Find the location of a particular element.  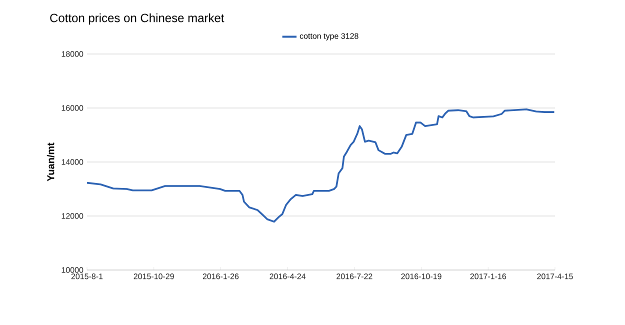

y-tick-label: 16000 is located at coordinates (73, 108).